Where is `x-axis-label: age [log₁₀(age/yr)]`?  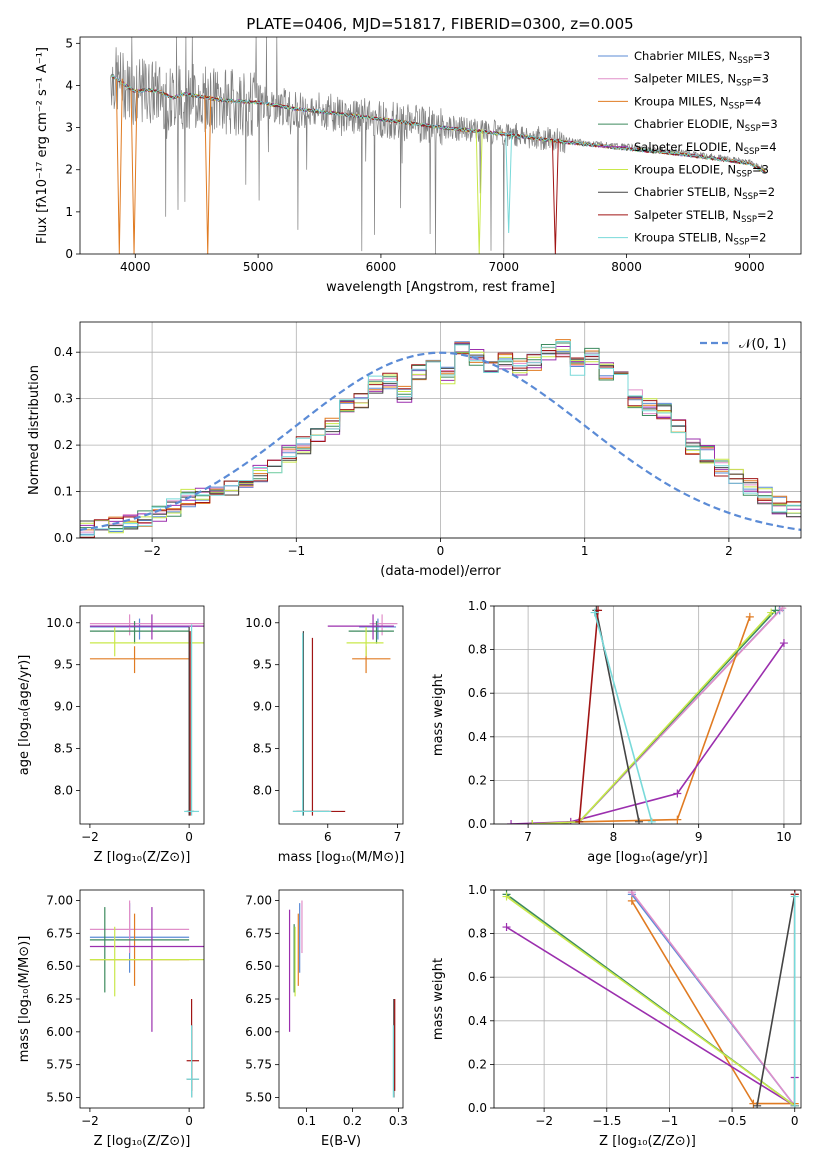
x-axis-label: age [log₁₀(age/yr)] is located at coordinates (647, 857).